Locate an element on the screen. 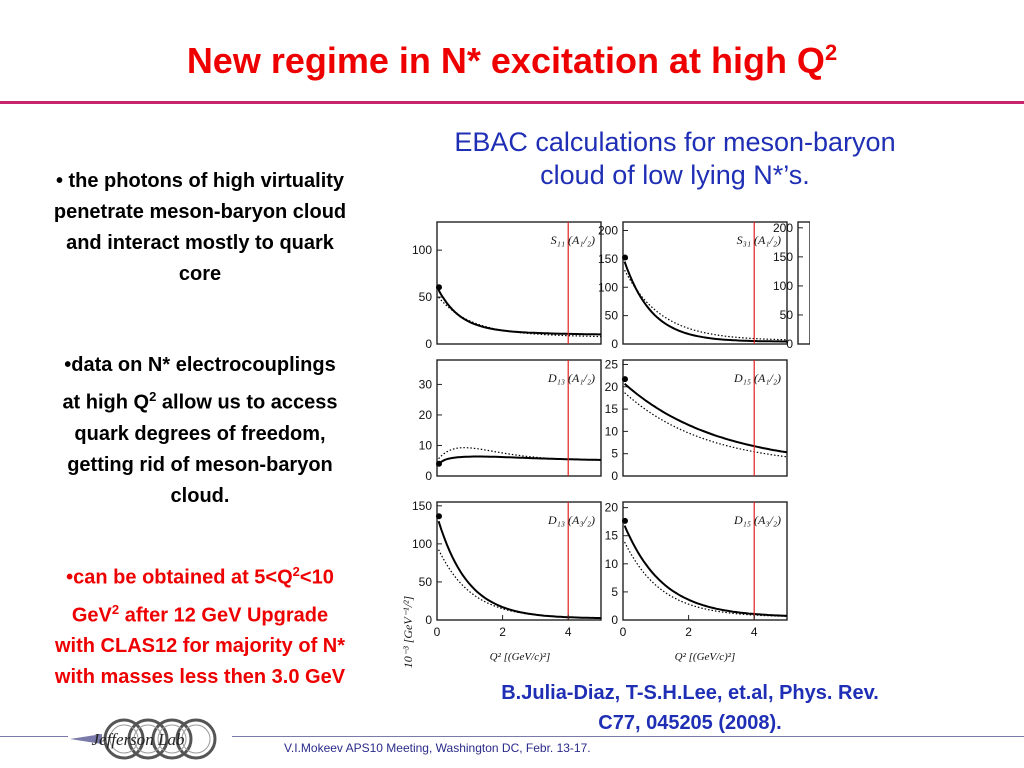 This screenshot has width=1024, height=768. panel-label: D₁₃ (A₃/₂) is located at coordinates (571, 520).